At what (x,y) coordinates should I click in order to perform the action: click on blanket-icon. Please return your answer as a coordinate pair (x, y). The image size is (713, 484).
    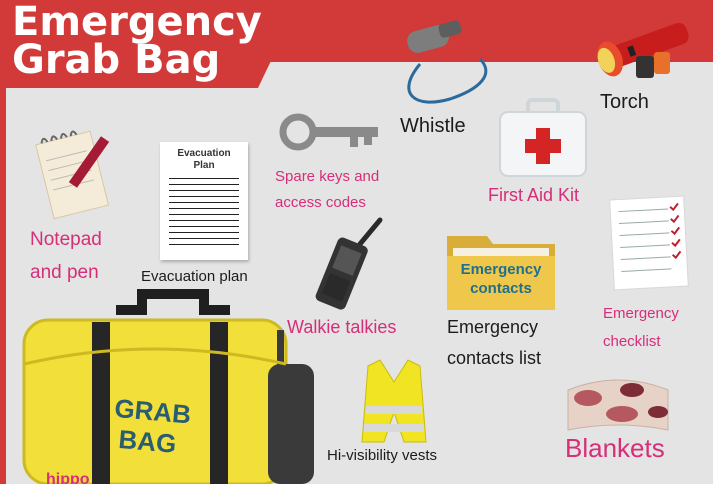
    Looking at the image, I should click on (618, 405).